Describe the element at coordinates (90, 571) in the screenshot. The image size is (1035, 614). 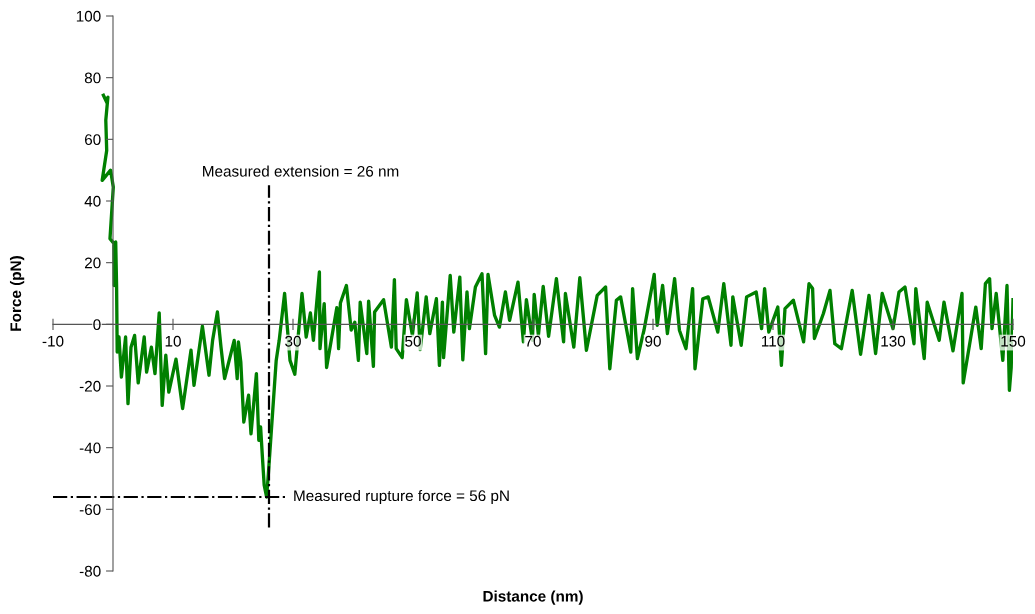
I see `y-tick-label: -80` at that location.